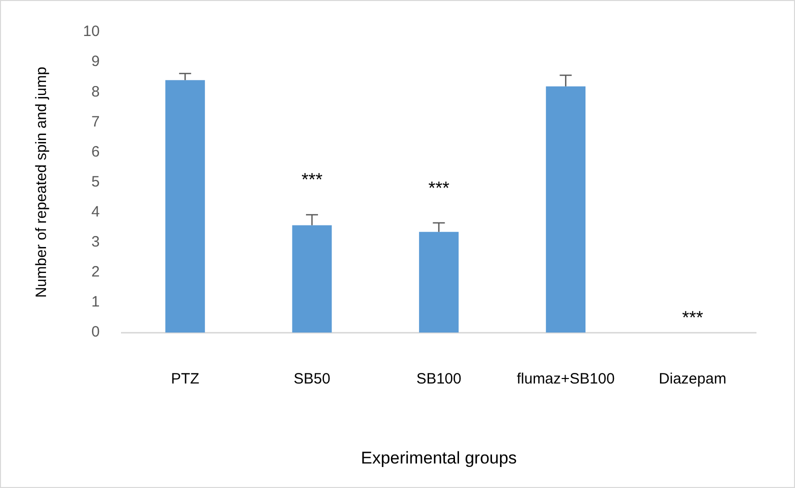 Image resolution: width=795 pixels, height=488 pixels. What do you see at coordinates (95, 181) in the screenshot?
I see `y-tick-label: 5` at bounding box center [95, 181].